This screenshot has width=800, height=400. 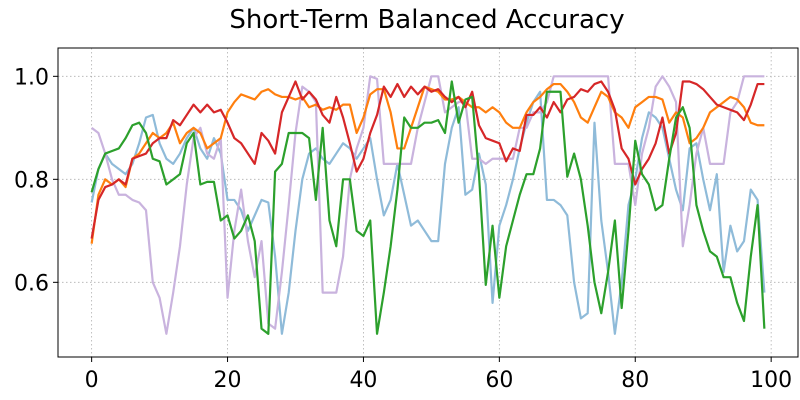 What do you see at coordinates (31, 283) in the screenshot?
I see `y-tick-label: 0.6` at bounding box center [31, 283].